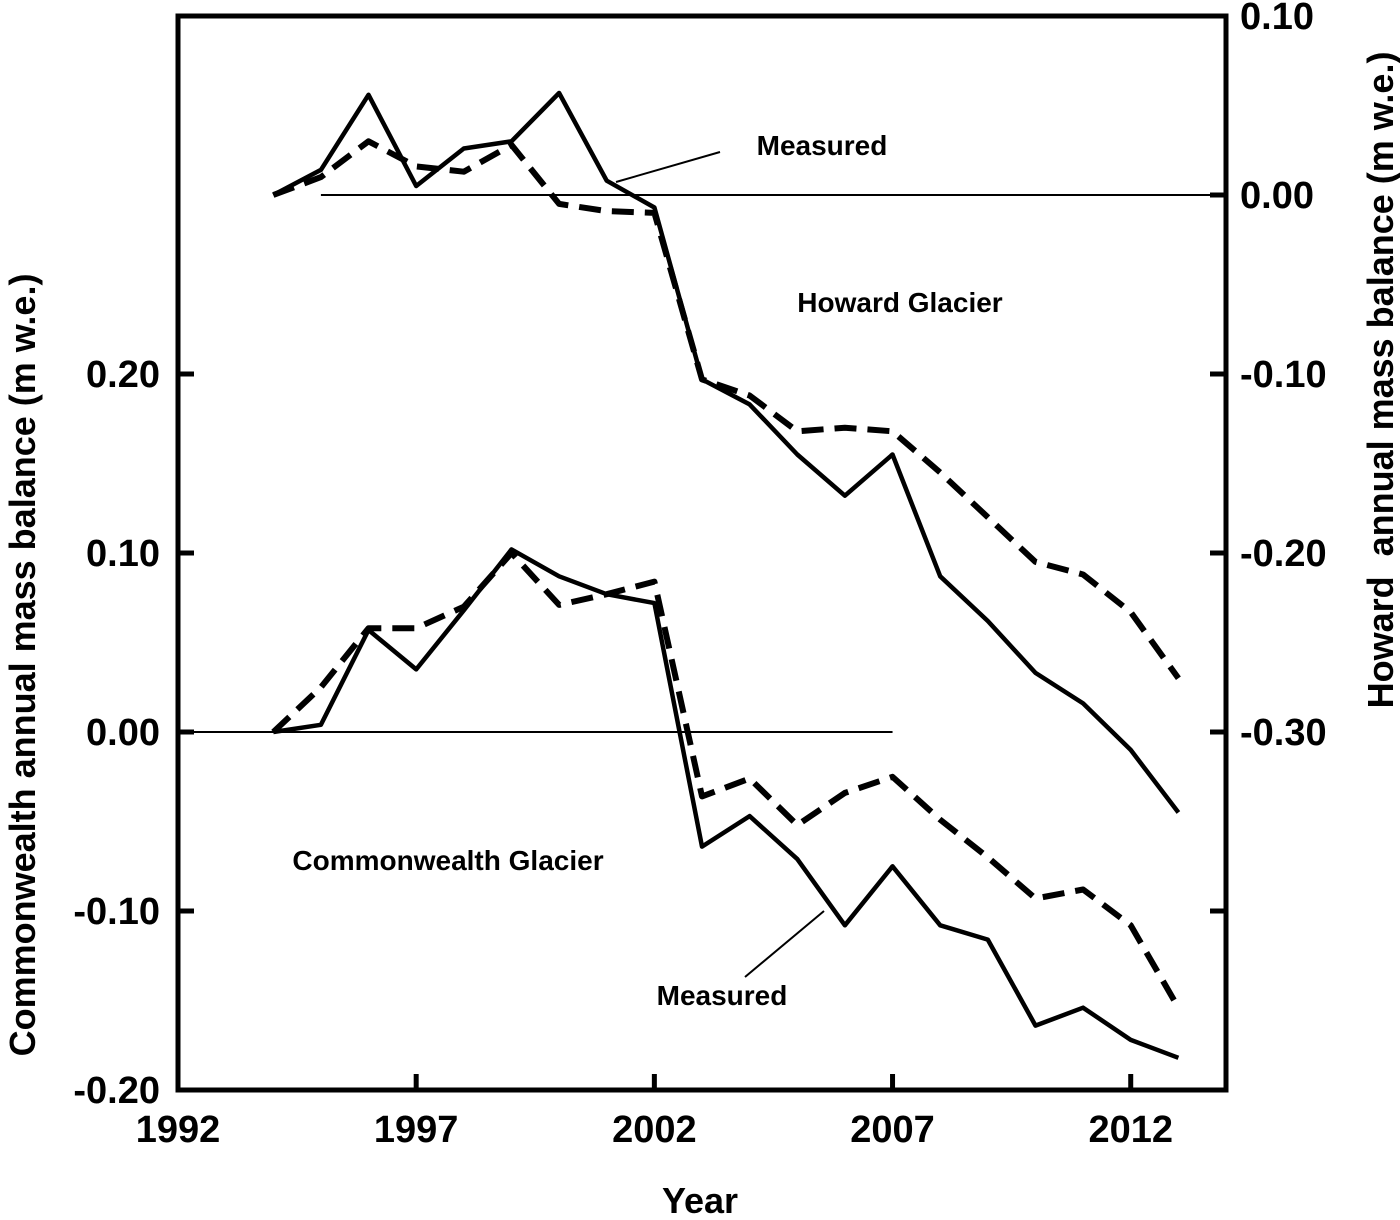  What do you see at coordinates (722, 995) in the screenshot?
I see `commonwealth-measured-label: Measured` at bounding box center [722, 995].